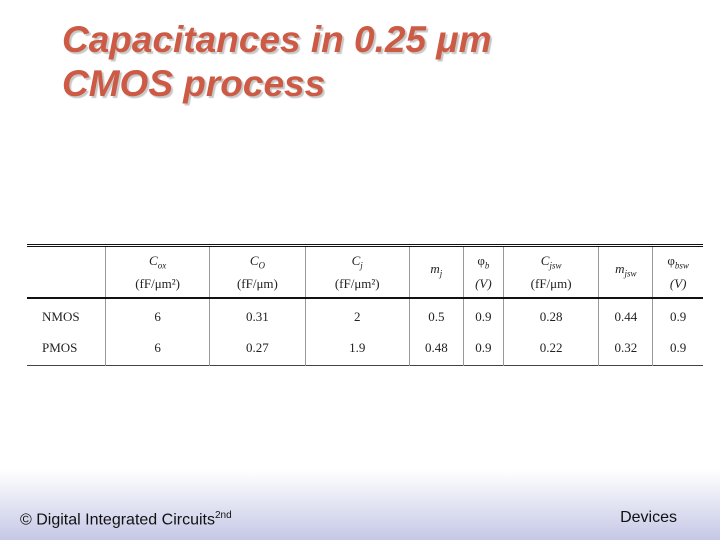 The image size is (720, 540). What do you see at coordinates (277, 39) in the screenshot?
I see `title-line: Capacitances in 0.25 μm` at bounding box center [277, 39].